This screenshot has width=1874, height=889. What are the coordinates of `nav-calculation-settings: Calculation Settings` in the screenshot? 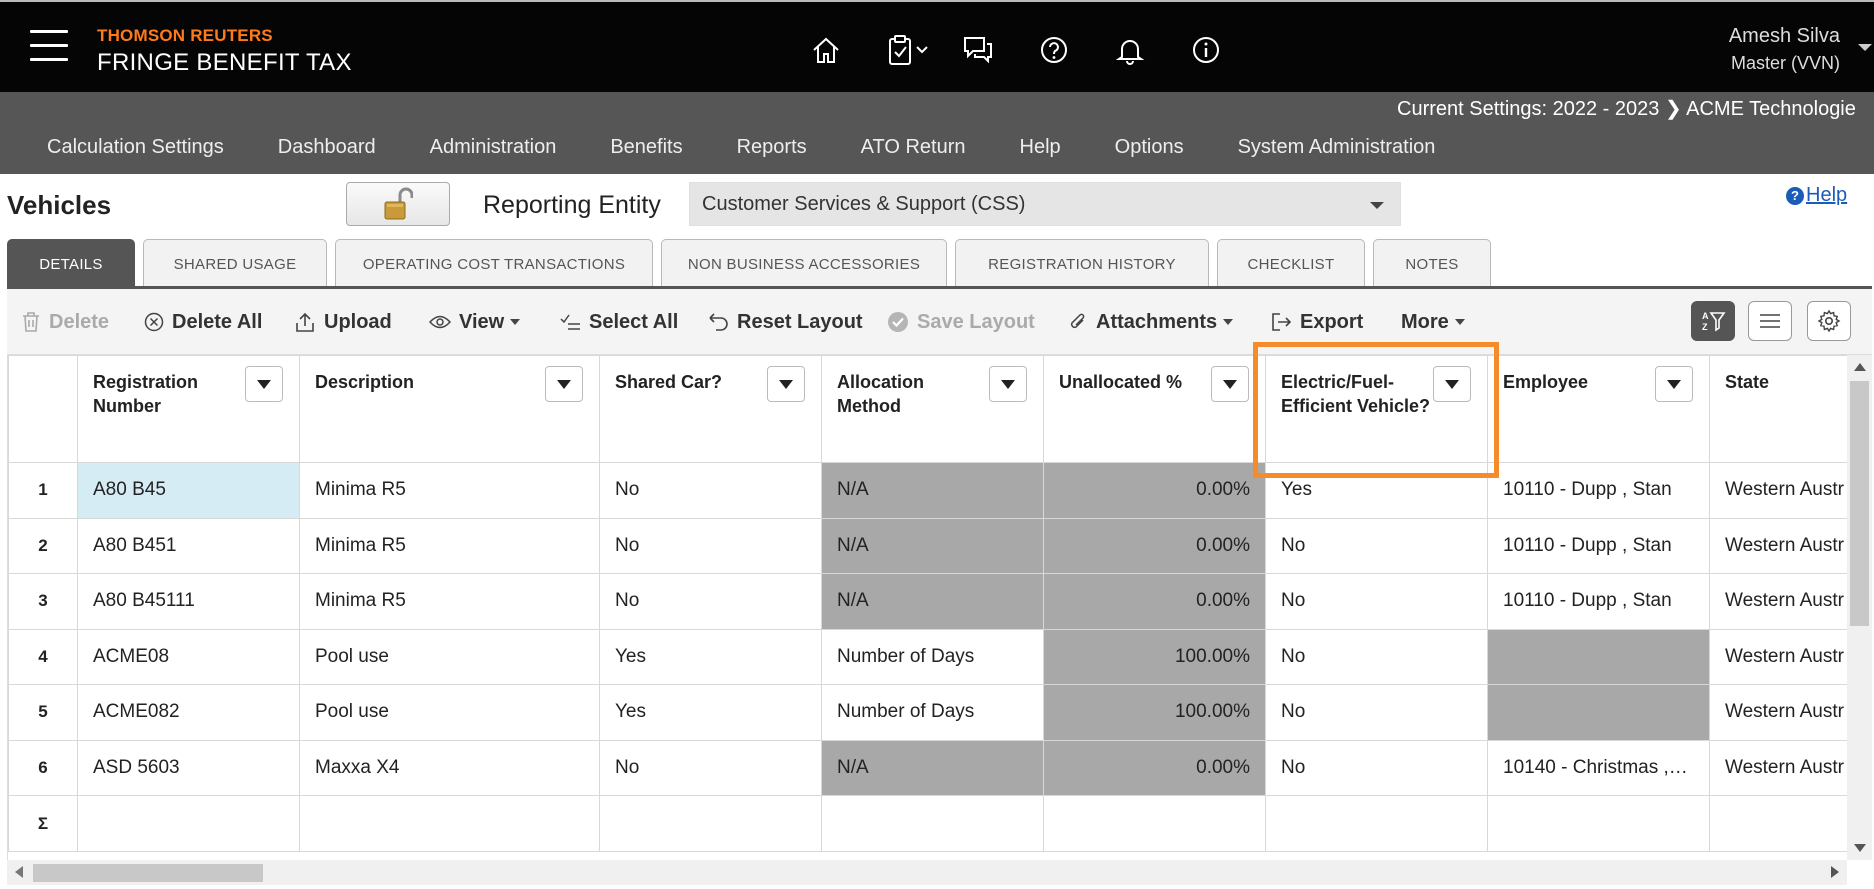 It's located at (135, 147).